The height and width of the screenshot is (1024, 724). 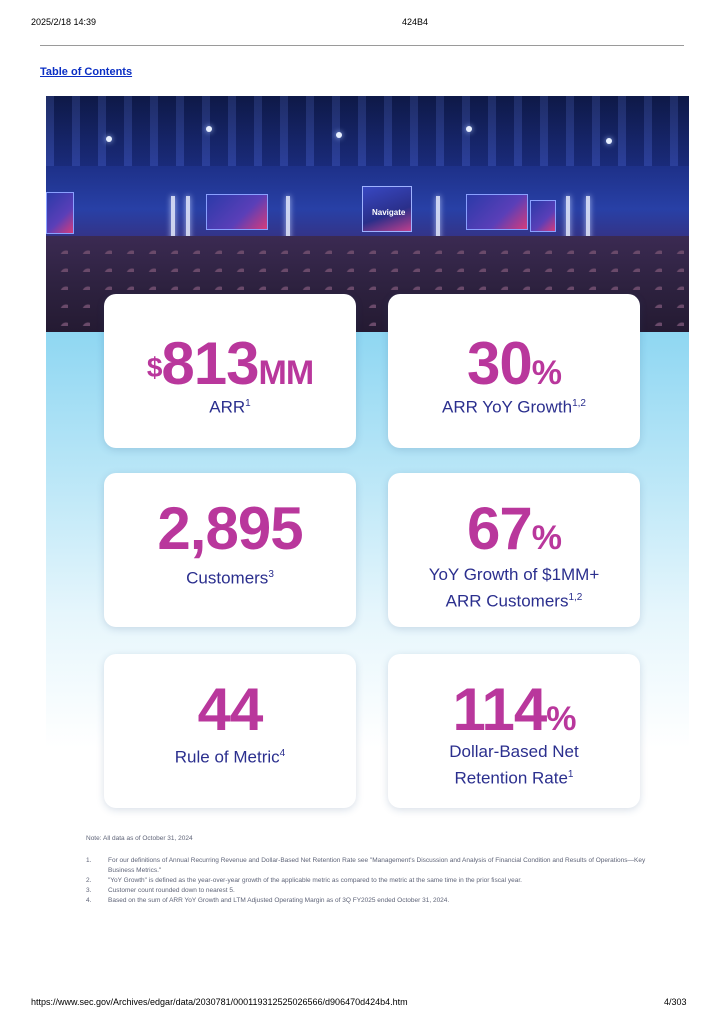 What do you see at coordinates (230, 528) in the screenshot?
I see `stat-value: 2,895` at bounding box center [230, 528].